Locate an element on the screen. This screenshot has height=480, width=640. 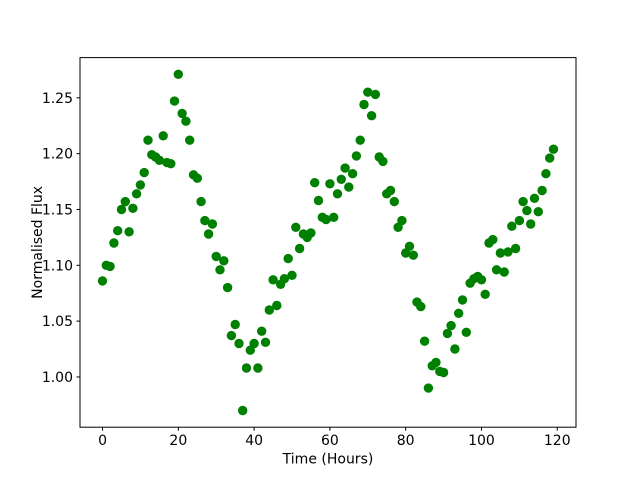
x-tick-label: 40 is located at coordinates (254, 441).